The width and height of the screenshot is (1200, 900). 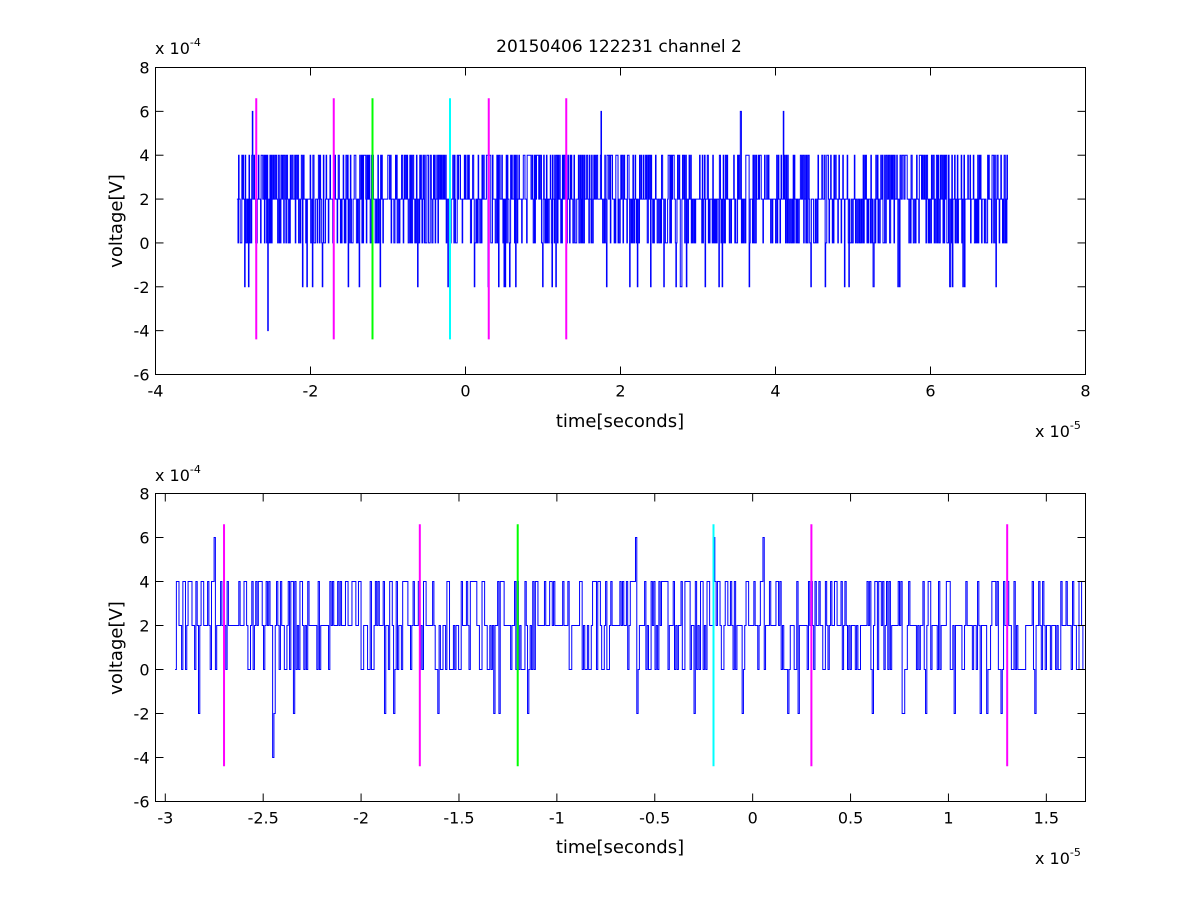 What do you see at coordinates (142, 714) in the screenshot?
I see `bottom-y-tick-label: -2` at bounding box center [142, 714].